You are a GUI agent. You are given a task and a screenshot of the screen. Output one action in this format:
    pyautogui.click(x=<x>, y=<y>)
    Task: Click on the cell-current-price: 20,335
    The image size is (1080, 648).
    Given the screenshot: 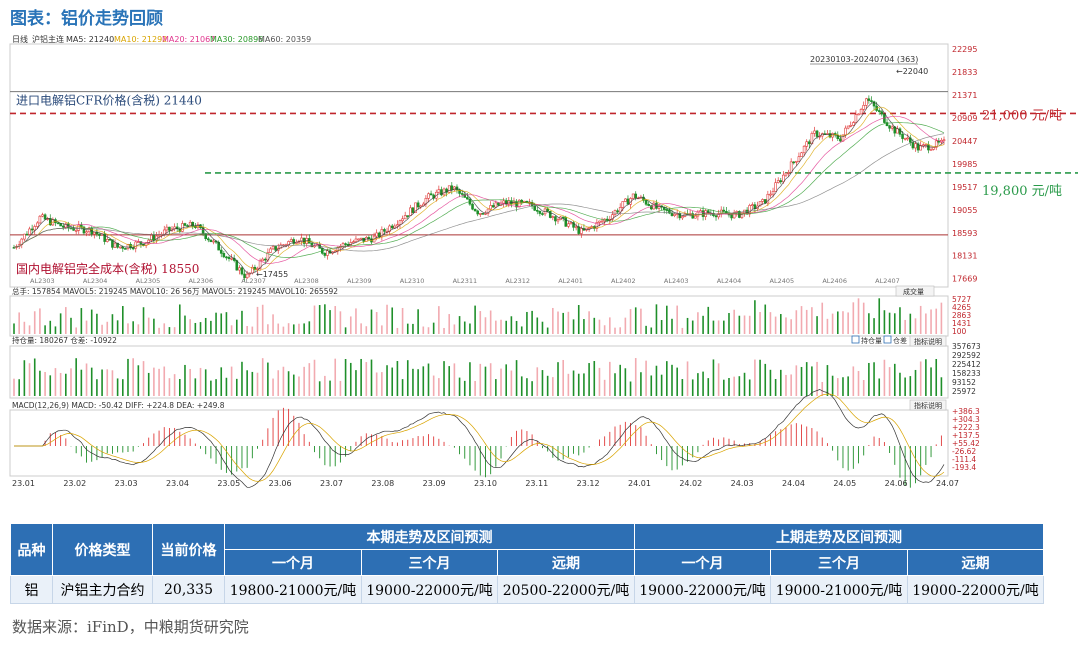 What is the action you would take?
    pyautogui.click(x=188, y=589)
    